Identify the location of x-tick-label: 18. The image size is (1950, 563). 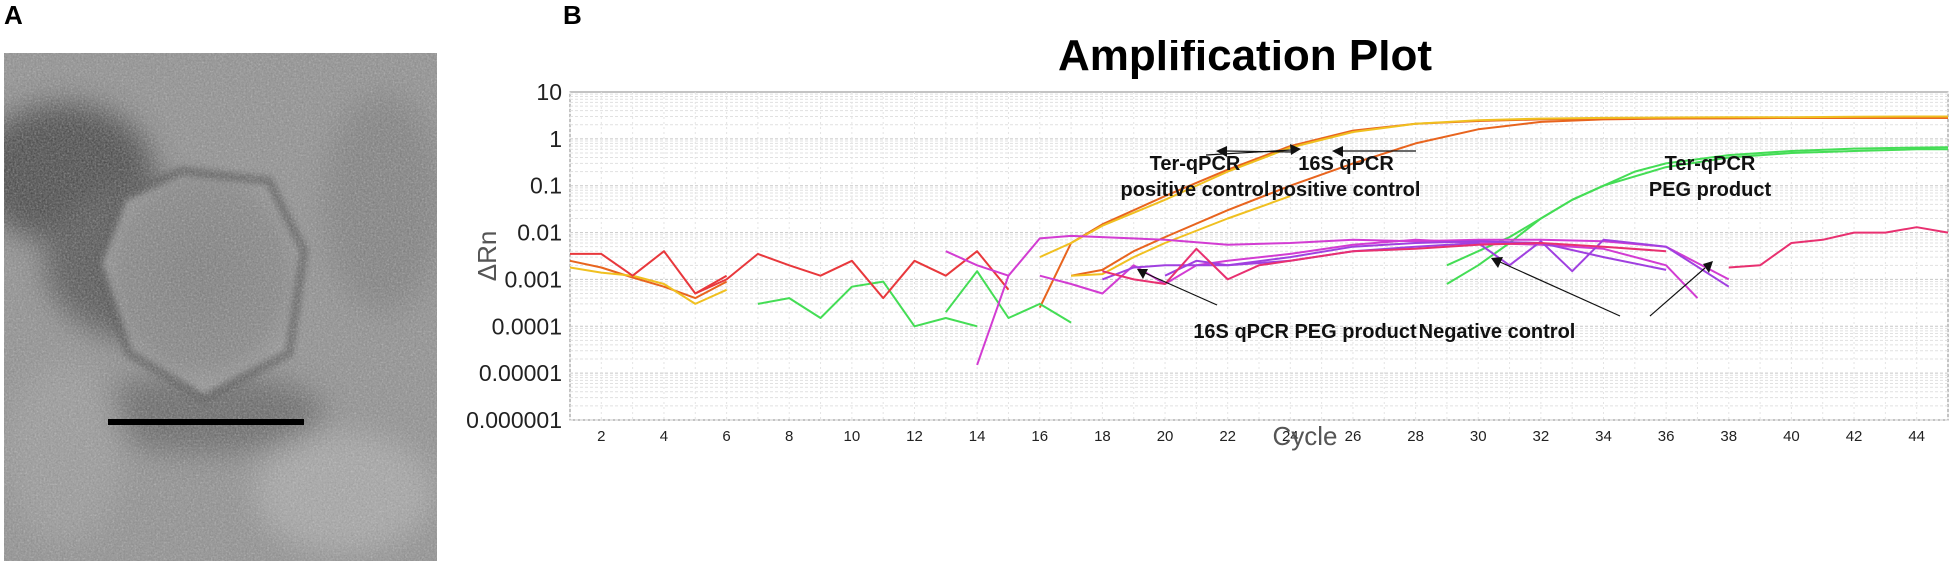
(1102, 436).